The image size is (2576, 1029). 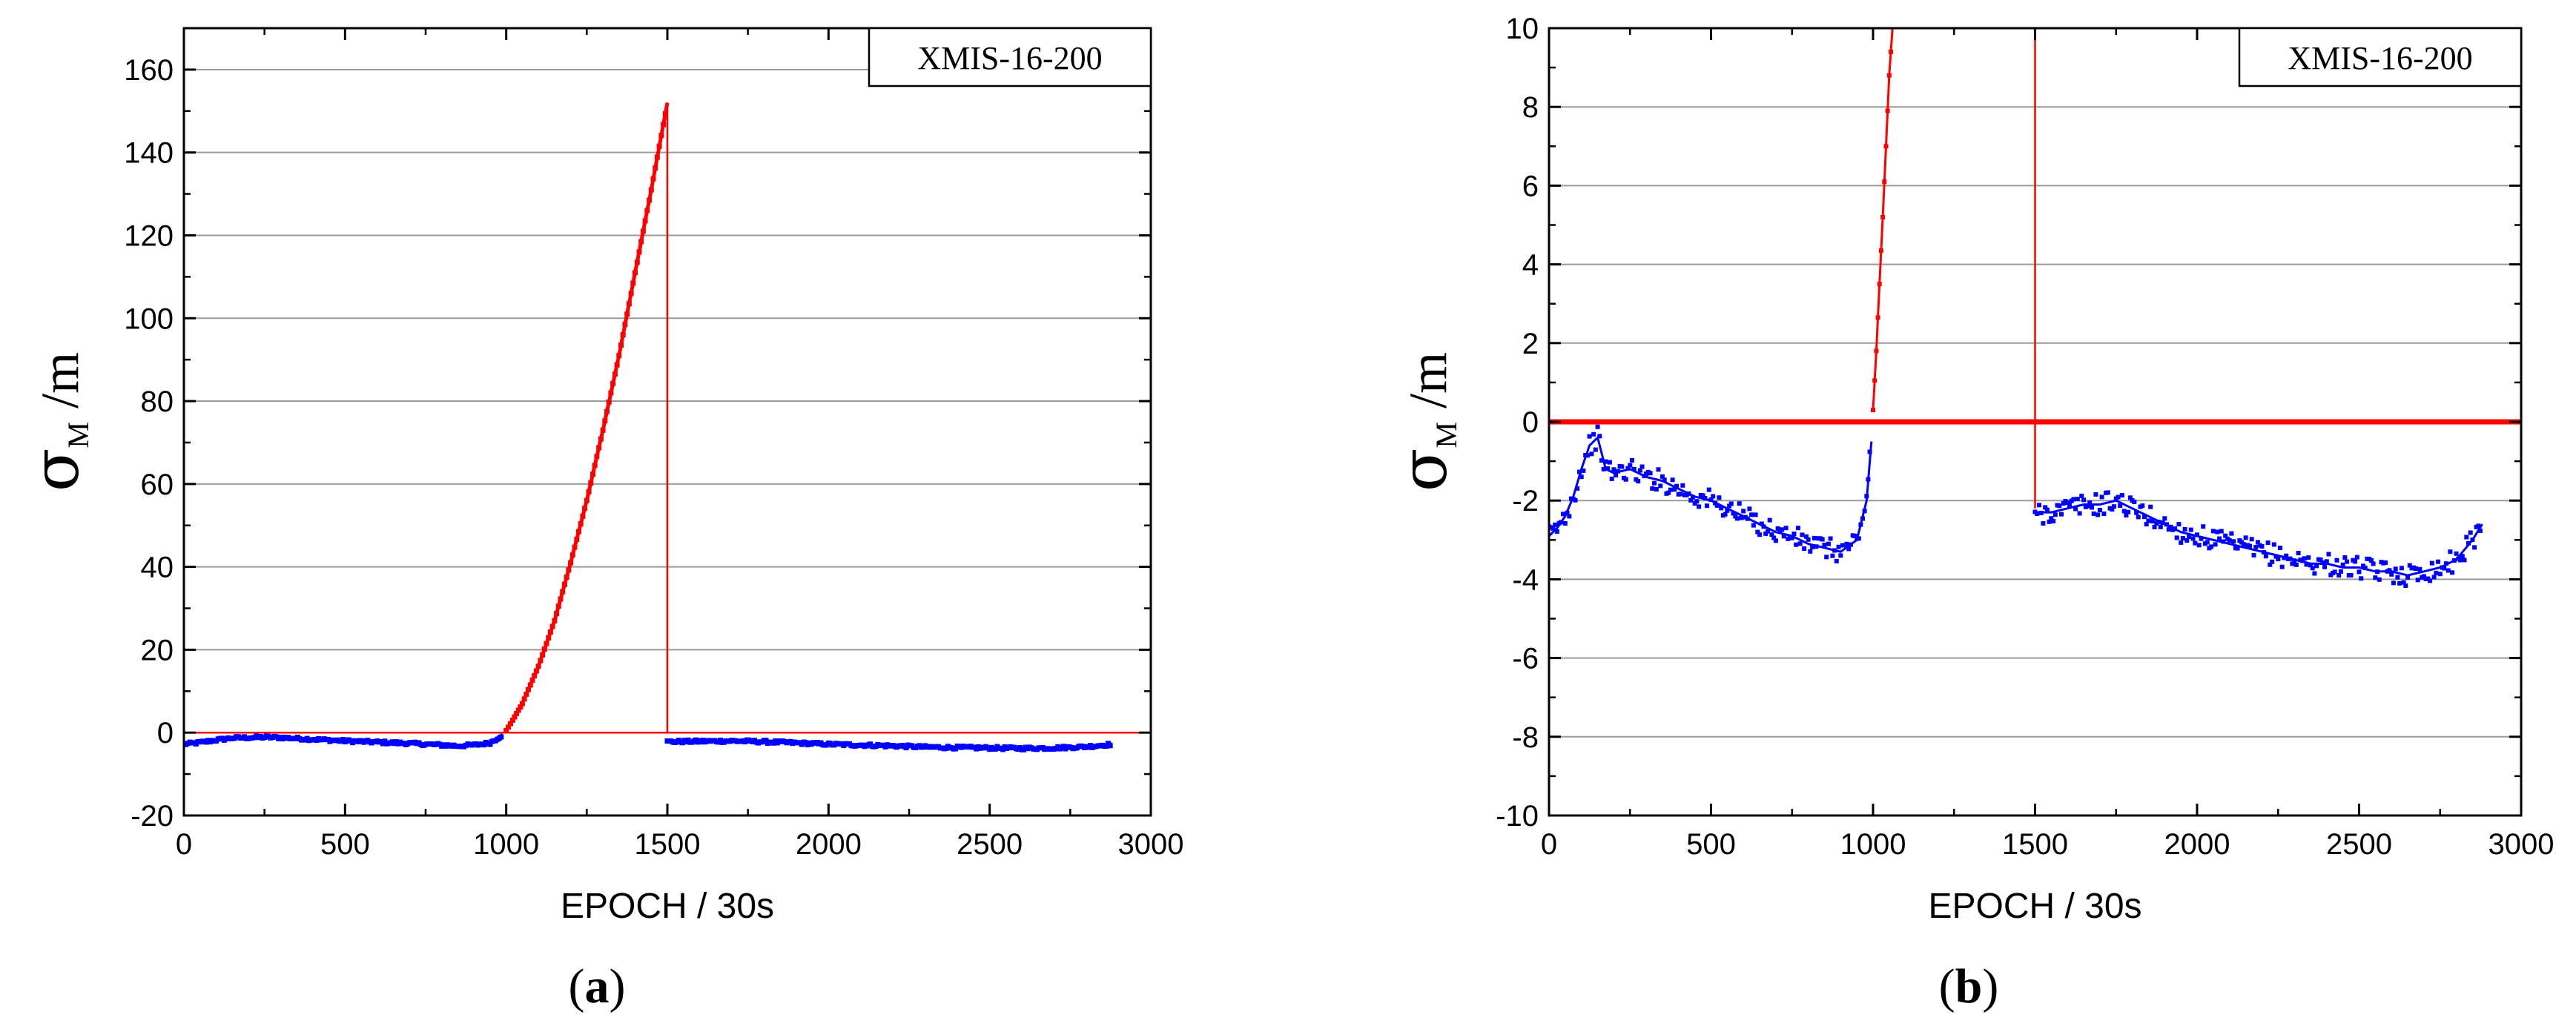 What do you see at coordinates (157, 568) in the screenshot?
I see `y-tick-label: 40` at bounding box center [157, 568].